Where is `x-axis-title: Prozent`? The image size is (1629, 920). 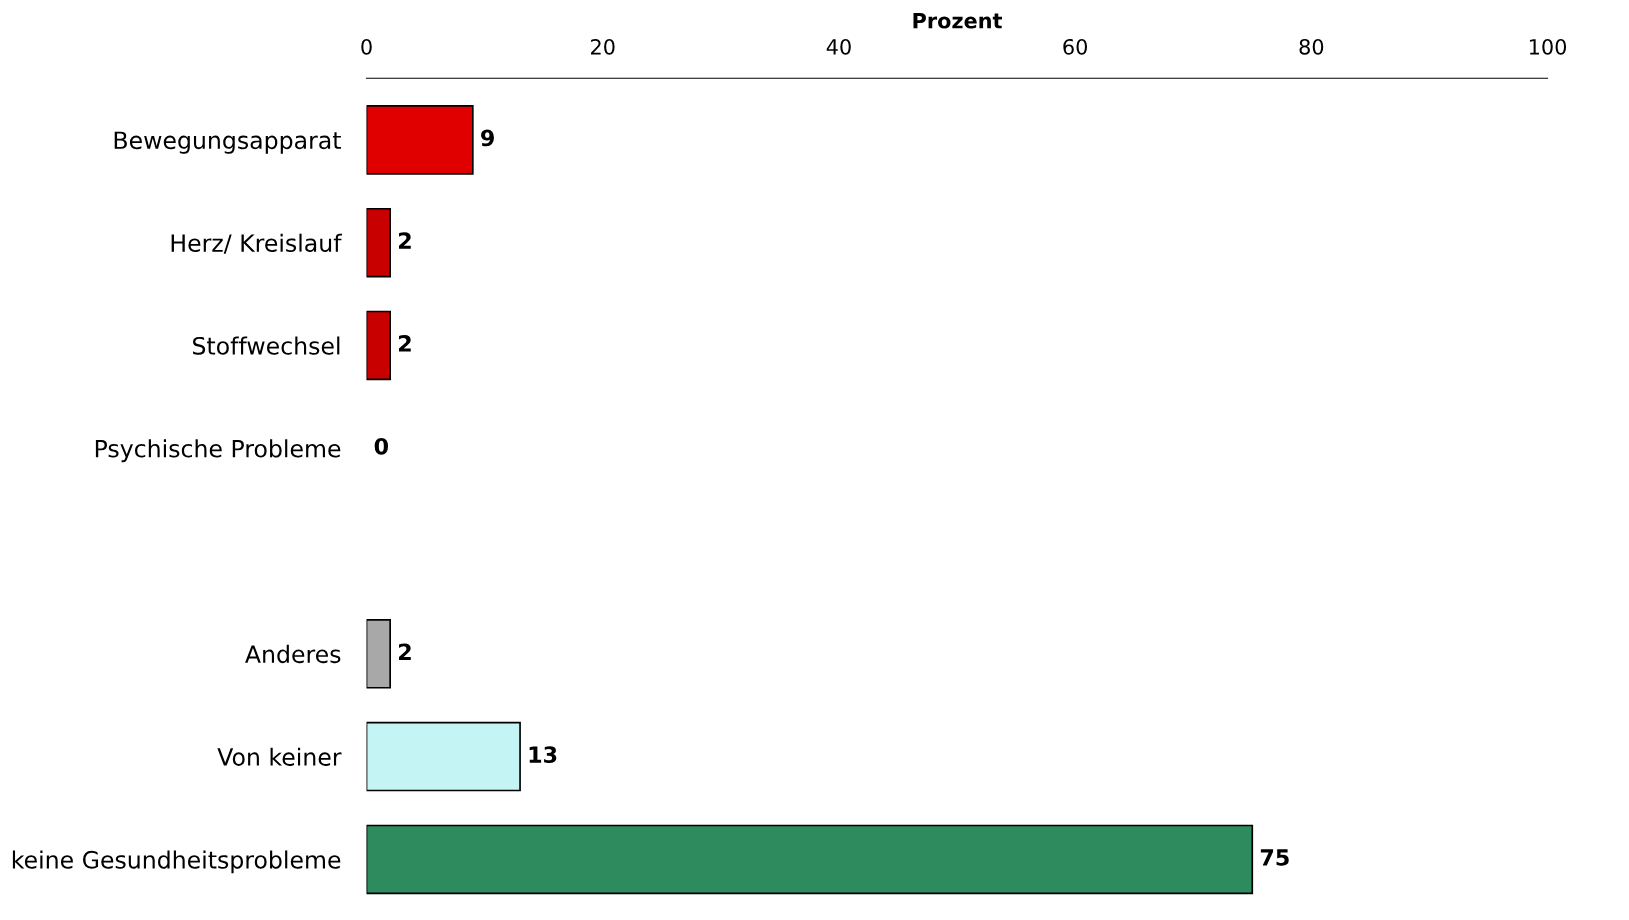
x-axis-title: Prozent is located at coordinates (958, 21).